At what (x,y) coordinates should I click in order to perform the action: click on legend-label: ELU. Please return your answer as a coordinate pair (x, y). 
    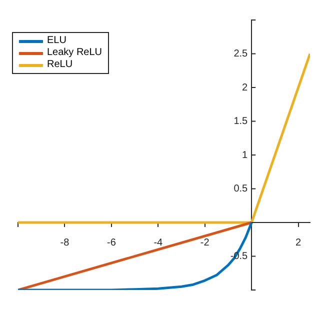
    Looking at the image, I should click on (56, 41).